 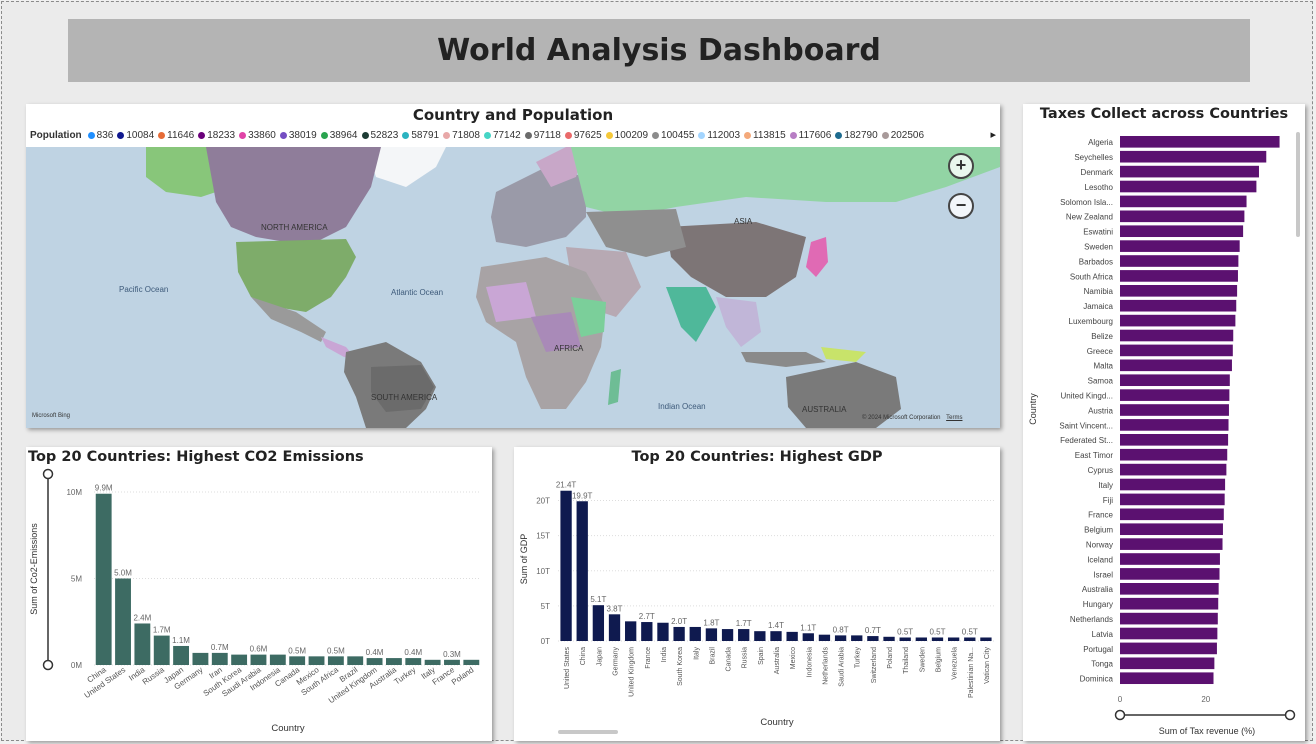 What do you see at coordinates (961, 206) in the screenshot?
I see `zoom-out-button: −` at bounding box center [961, 206].